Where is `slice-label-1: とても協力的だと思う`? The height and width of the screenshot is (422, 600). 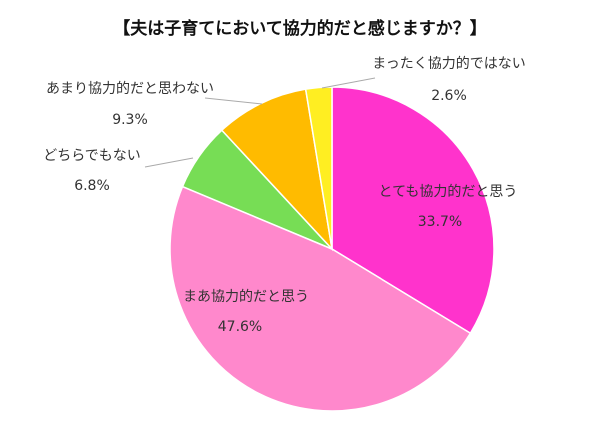
slice-label-1: とても協力的だと思う is located at coordinates (448, 192).